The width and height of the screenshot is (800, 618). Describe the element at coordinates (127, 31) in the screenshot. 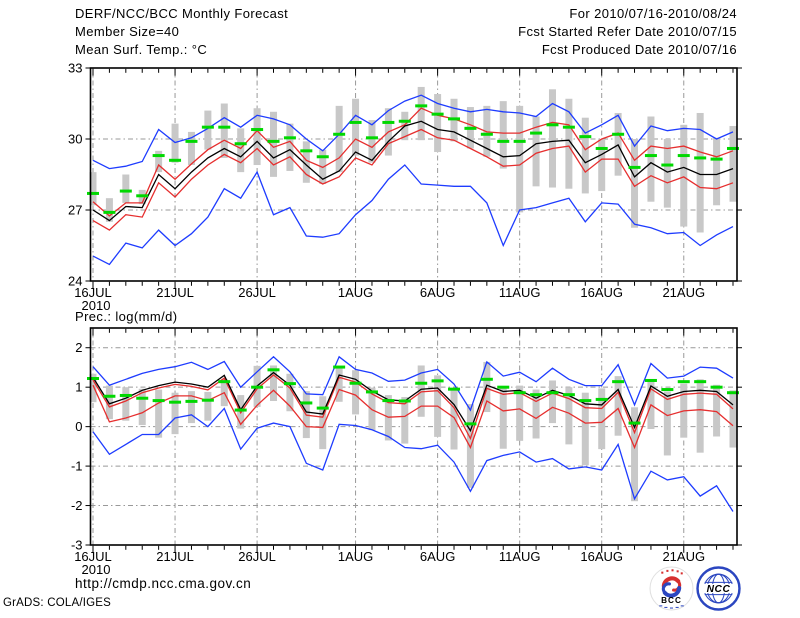

I see `header-member-size: Member Size=40` at that location.